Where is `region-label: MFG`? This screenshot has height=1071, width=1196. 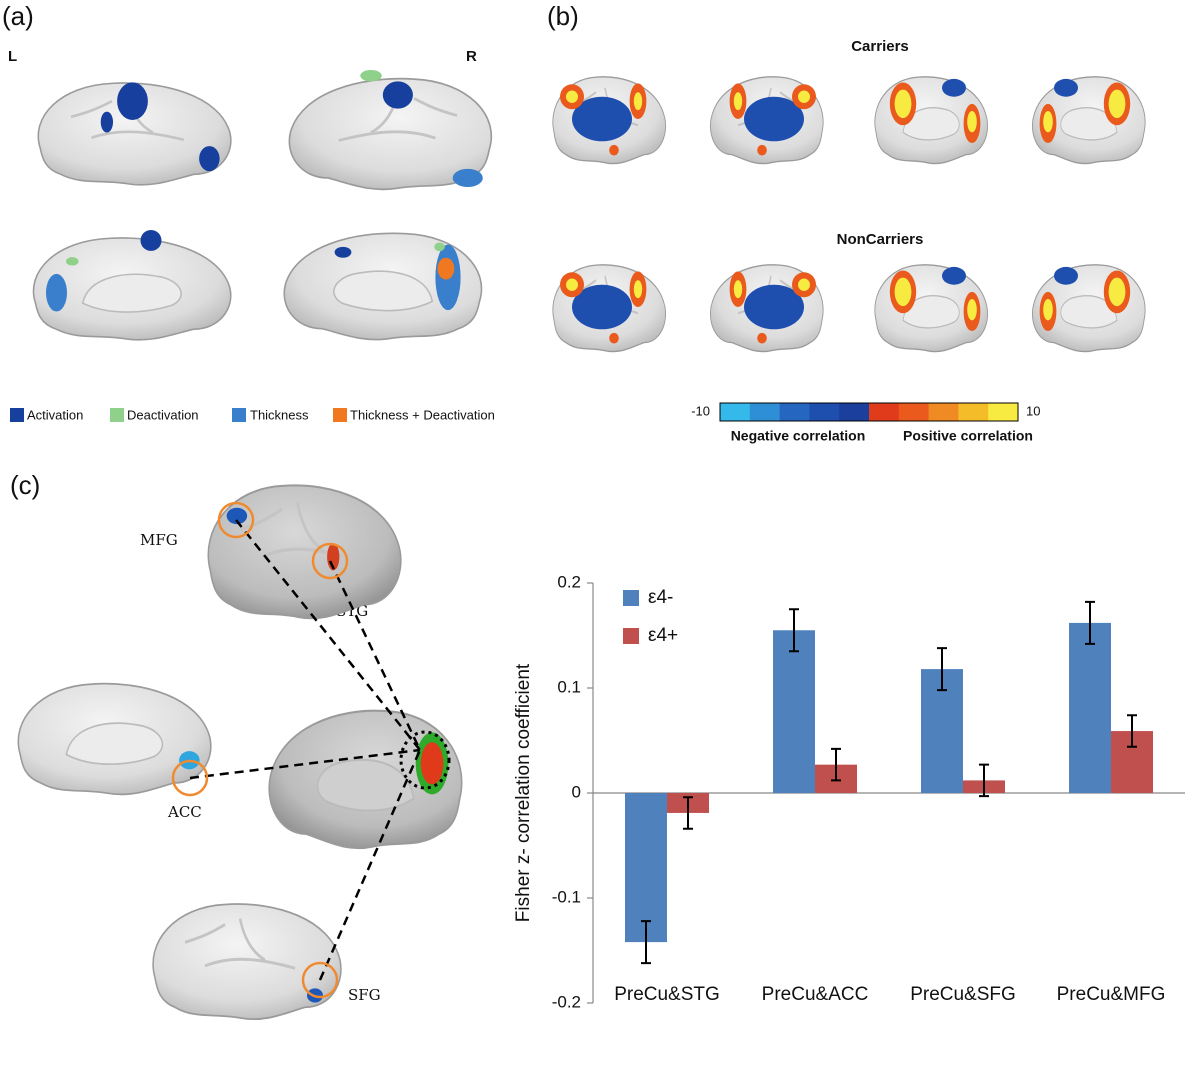 region-label: MFG is located at coordinates (159, 540).